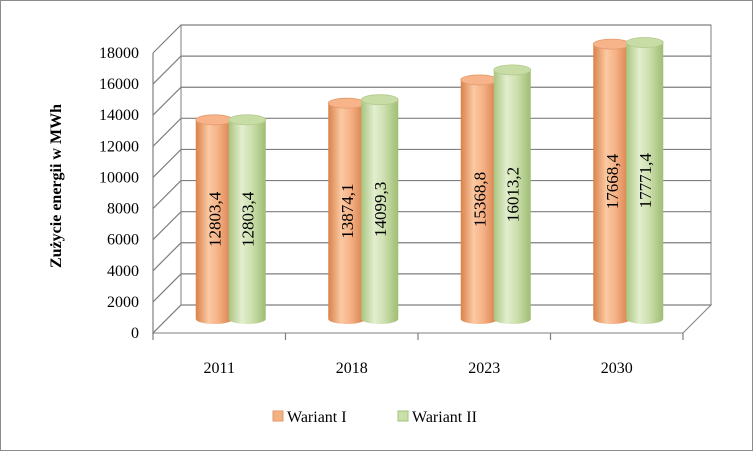 Image resolution: width=753 pixels, height=451 pixels. Describe the element at coordinates (119, 146) in the screenshot. I see `y-tick-label: 12000` at that location.